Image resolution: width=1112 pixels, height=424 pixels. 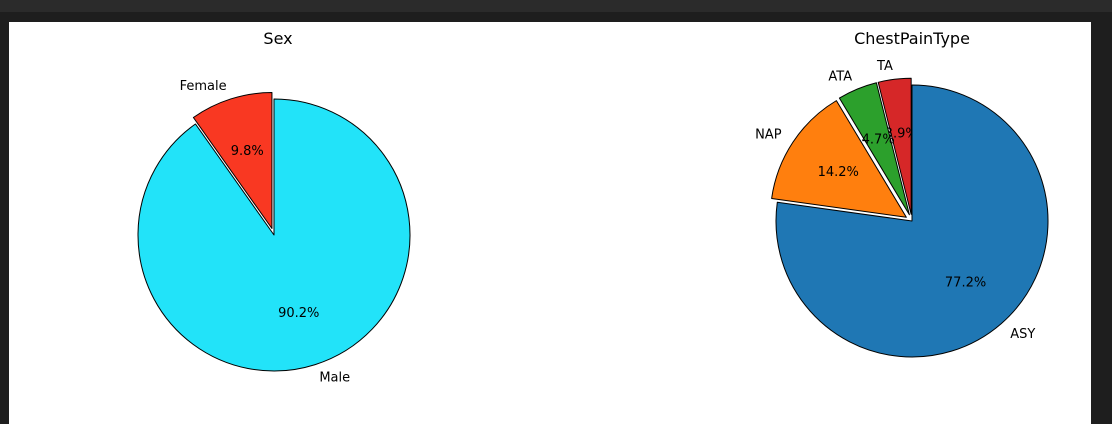 I want to click on slice-percent-nap: 14.2%, so click(x=838, y=172).